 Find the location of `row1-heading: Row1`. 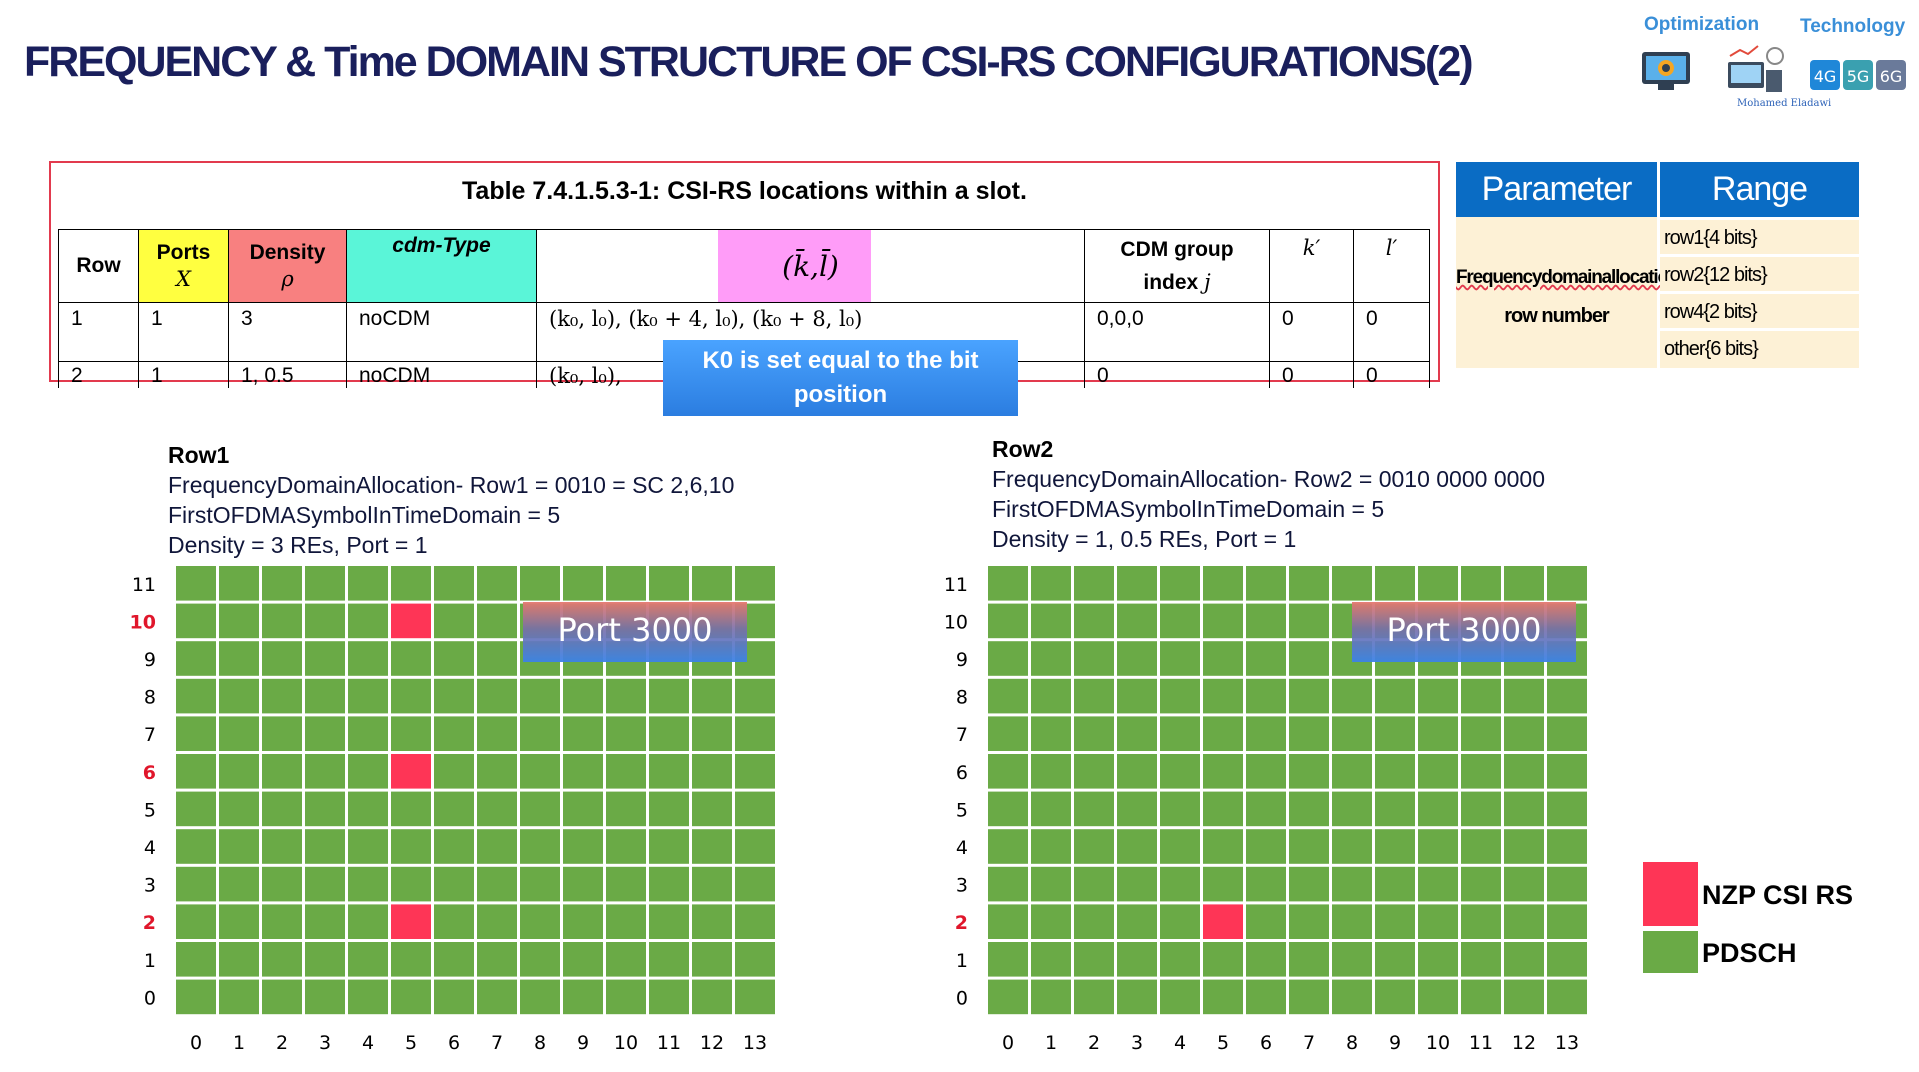

row1-heading: Row1 is located at coordinates (199, 455).